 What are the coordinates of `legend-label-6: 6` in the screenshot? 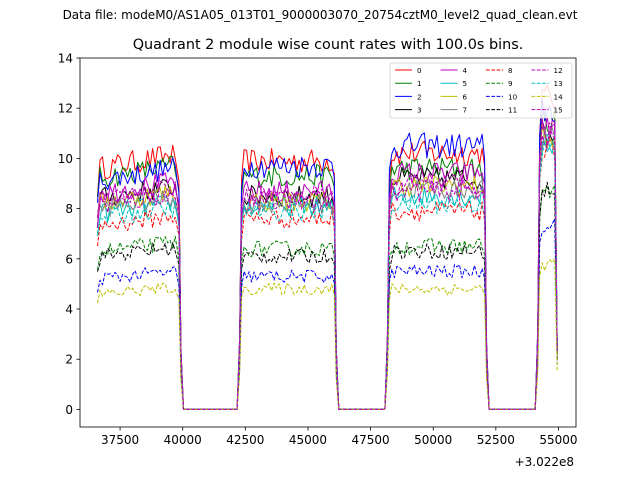 It's located at (465, 96).